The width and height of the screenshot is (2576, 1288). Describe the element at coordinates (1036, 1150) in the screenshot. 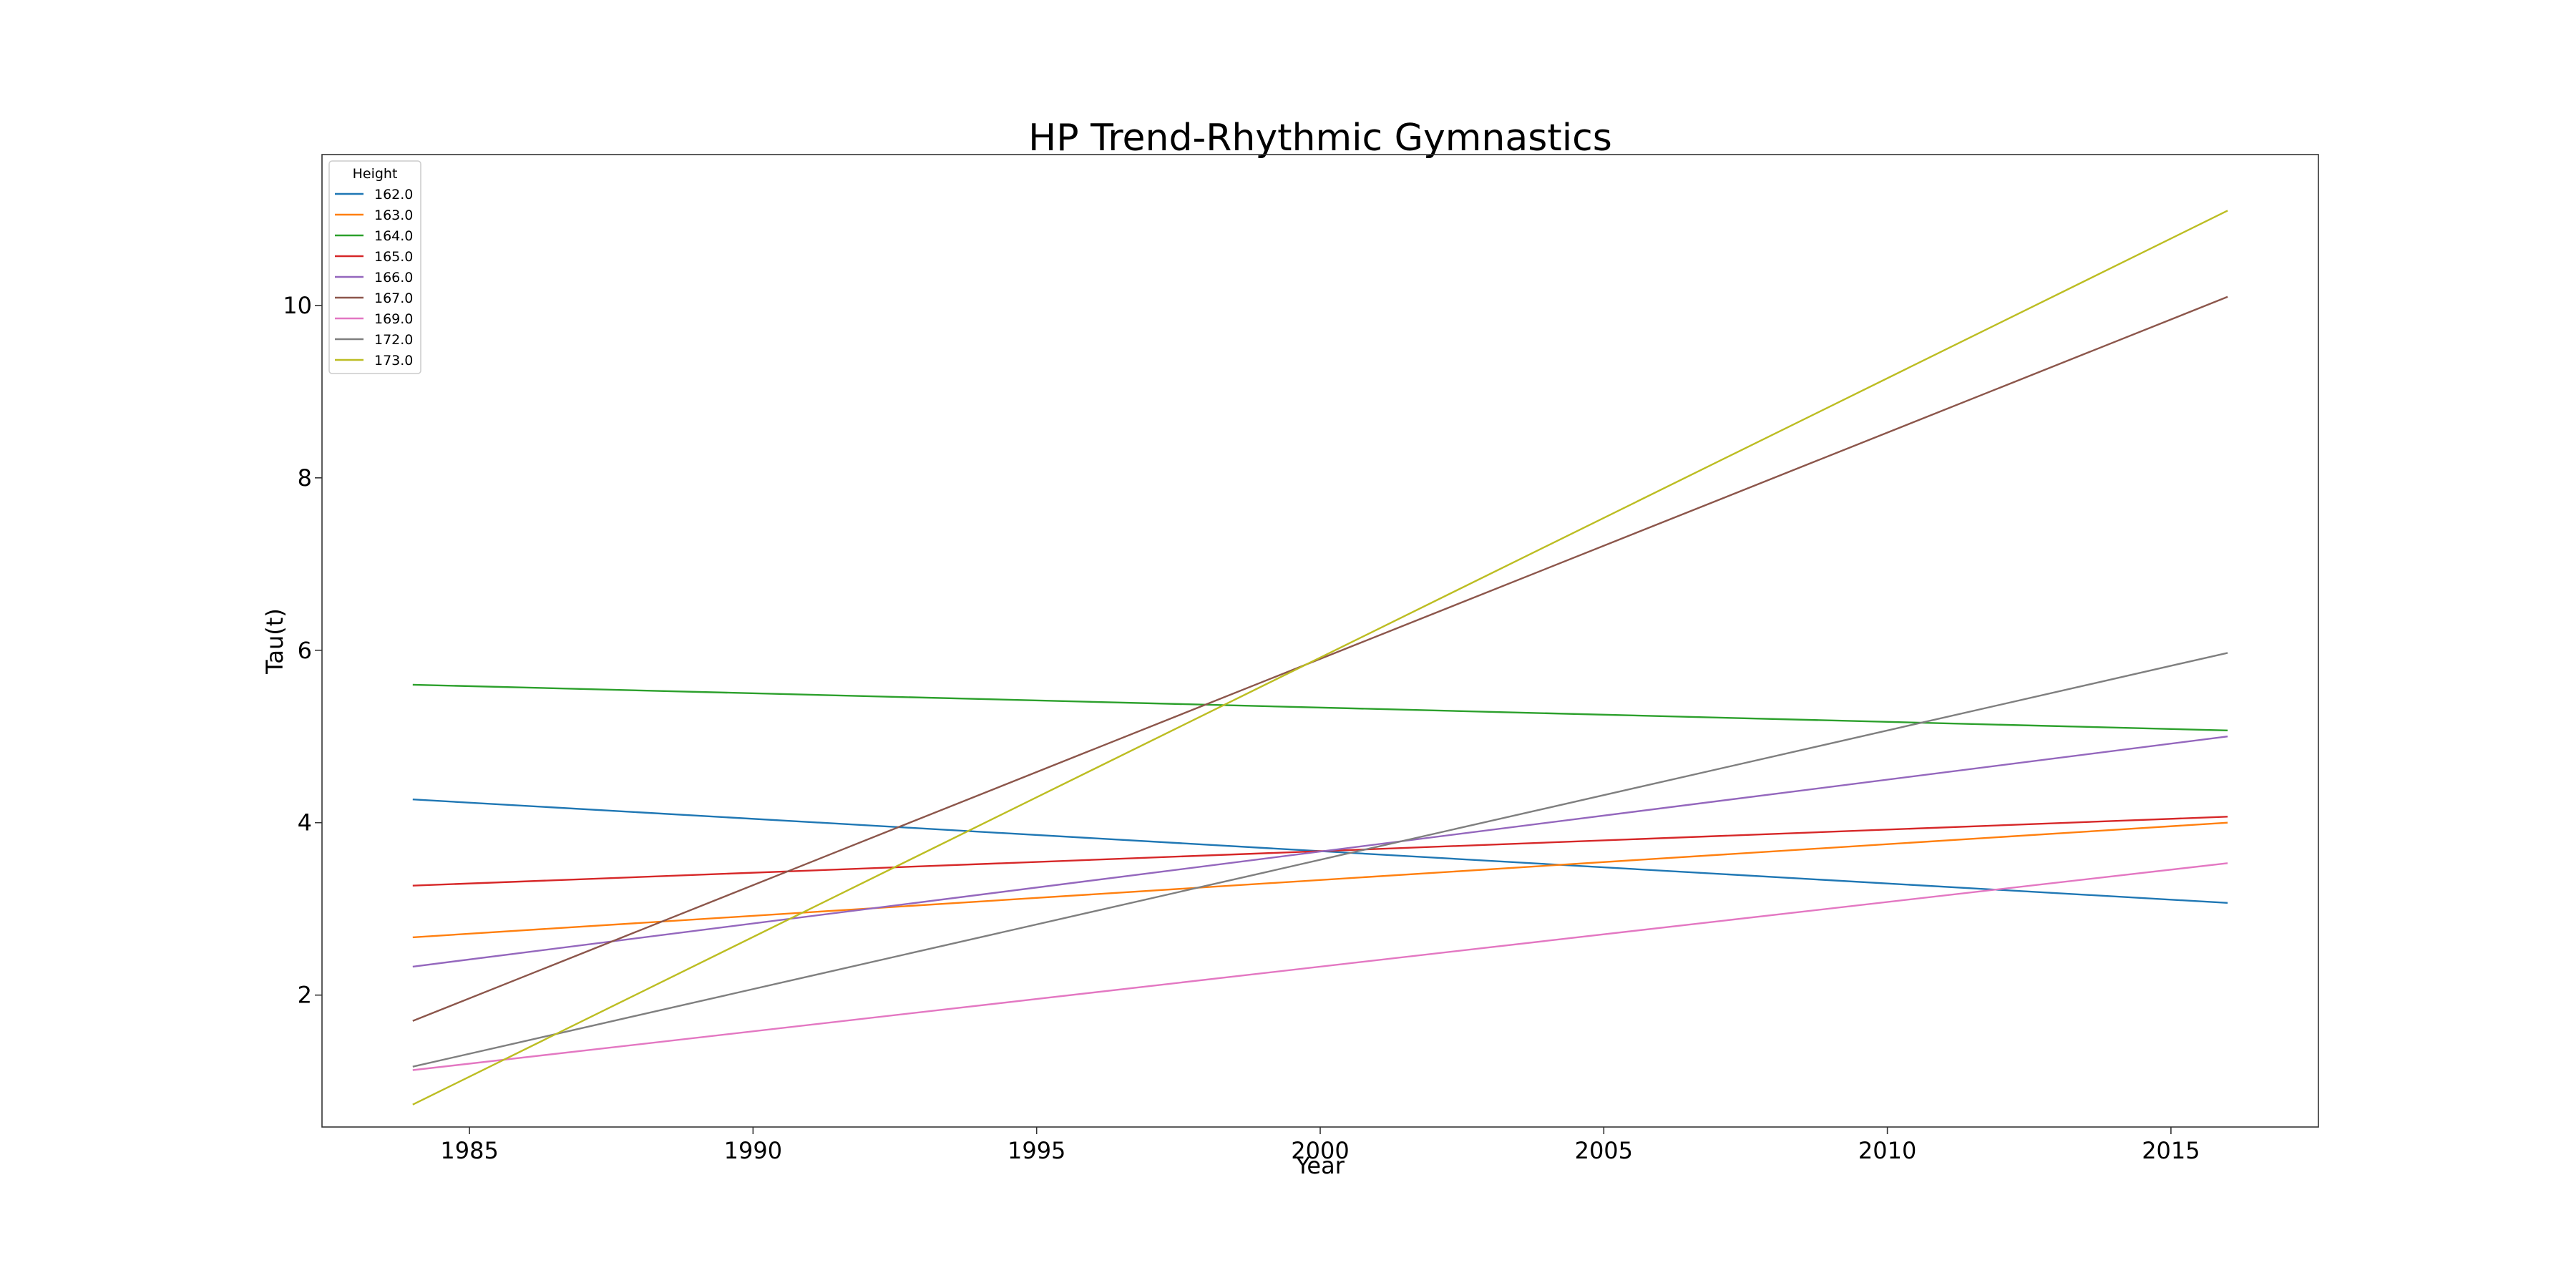

I see `x-tick-label: 1995` at that location.